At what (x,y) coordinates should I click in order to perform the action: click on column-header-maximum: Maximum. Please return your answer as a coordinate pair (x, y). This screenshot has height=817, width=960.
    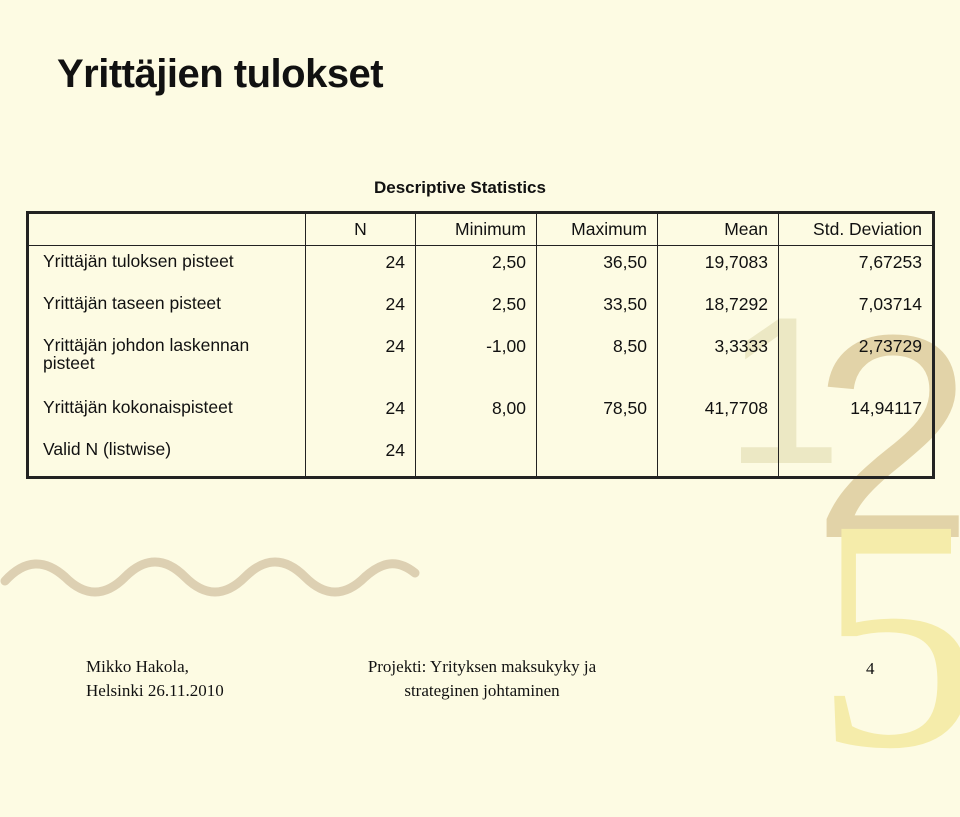
    Looking at the image, I should click on (597, 229).